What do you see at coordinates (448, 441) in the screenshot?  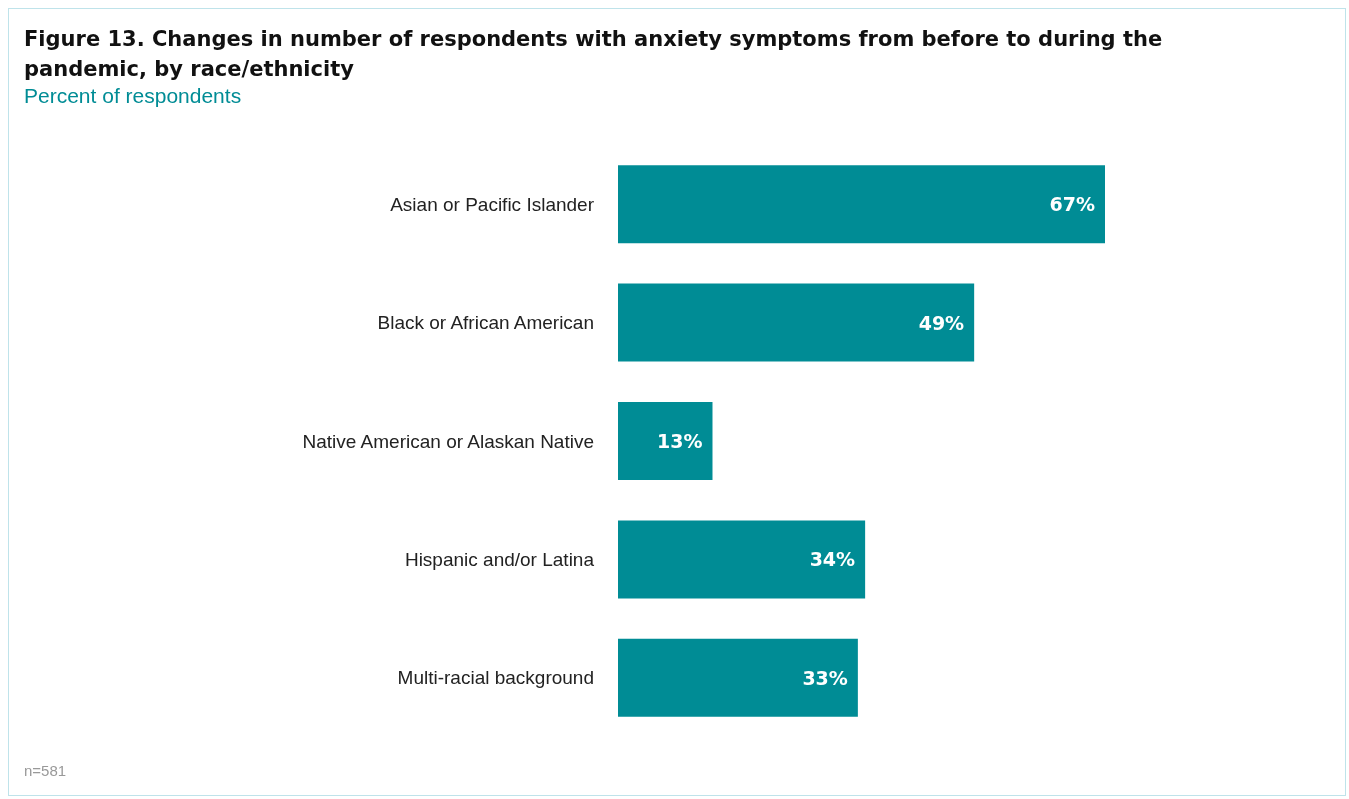 I see `y-tick-label: Native American or Alaskan Native` at bounding box center [448, 441].